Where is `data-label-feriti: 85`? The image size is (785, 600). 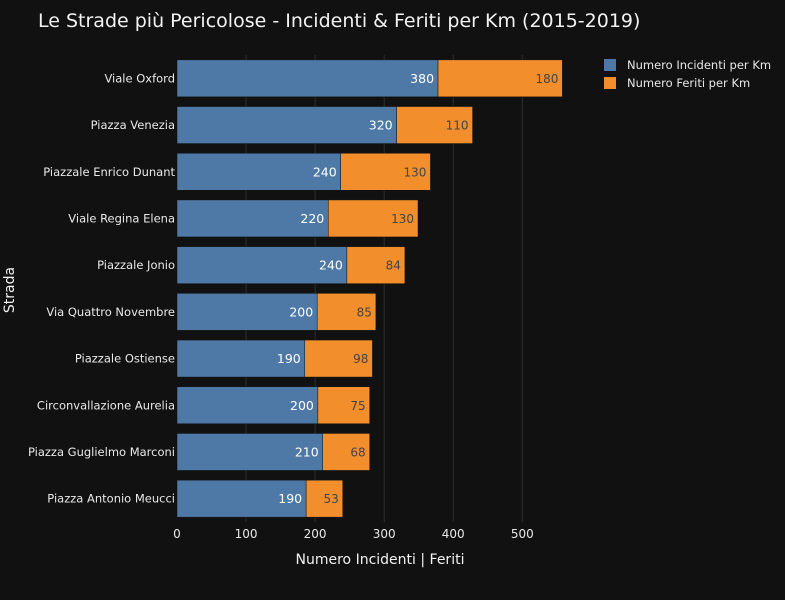 data-label-feriti: 85 is located at coordinates (364, 312).